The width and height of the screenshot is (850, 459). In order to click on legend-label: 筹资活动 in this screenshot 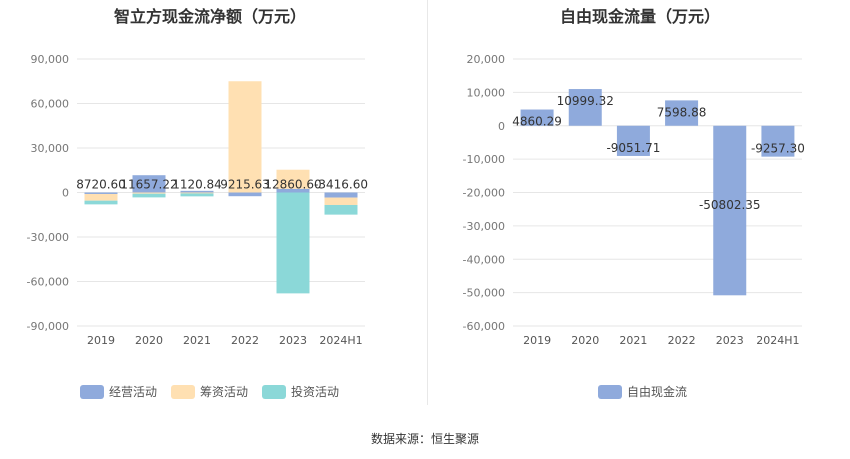, I will do `click(224, 392)`.